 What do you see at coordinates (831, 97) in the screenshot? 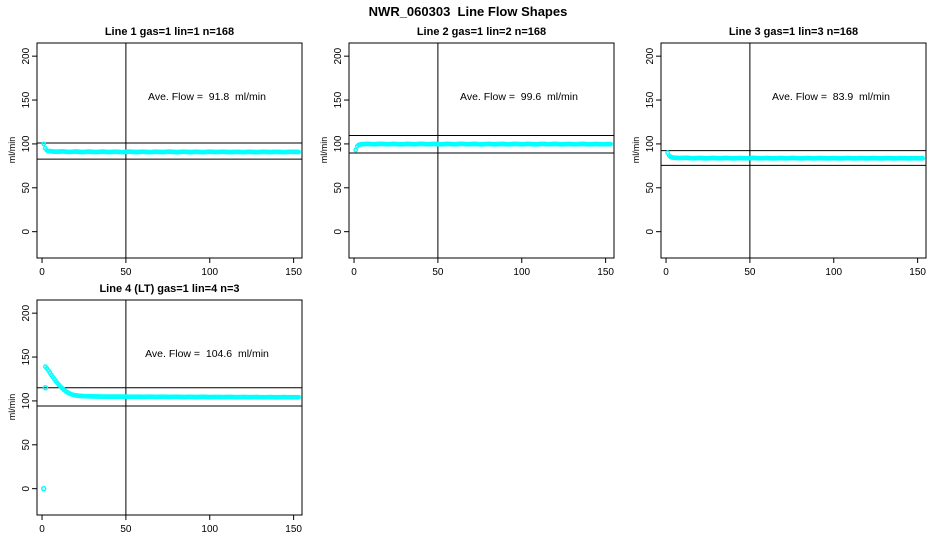
I see `ave-flow-annotation: Ave. Flow = 83.9 ml/min` at bounding box center [831, 97].